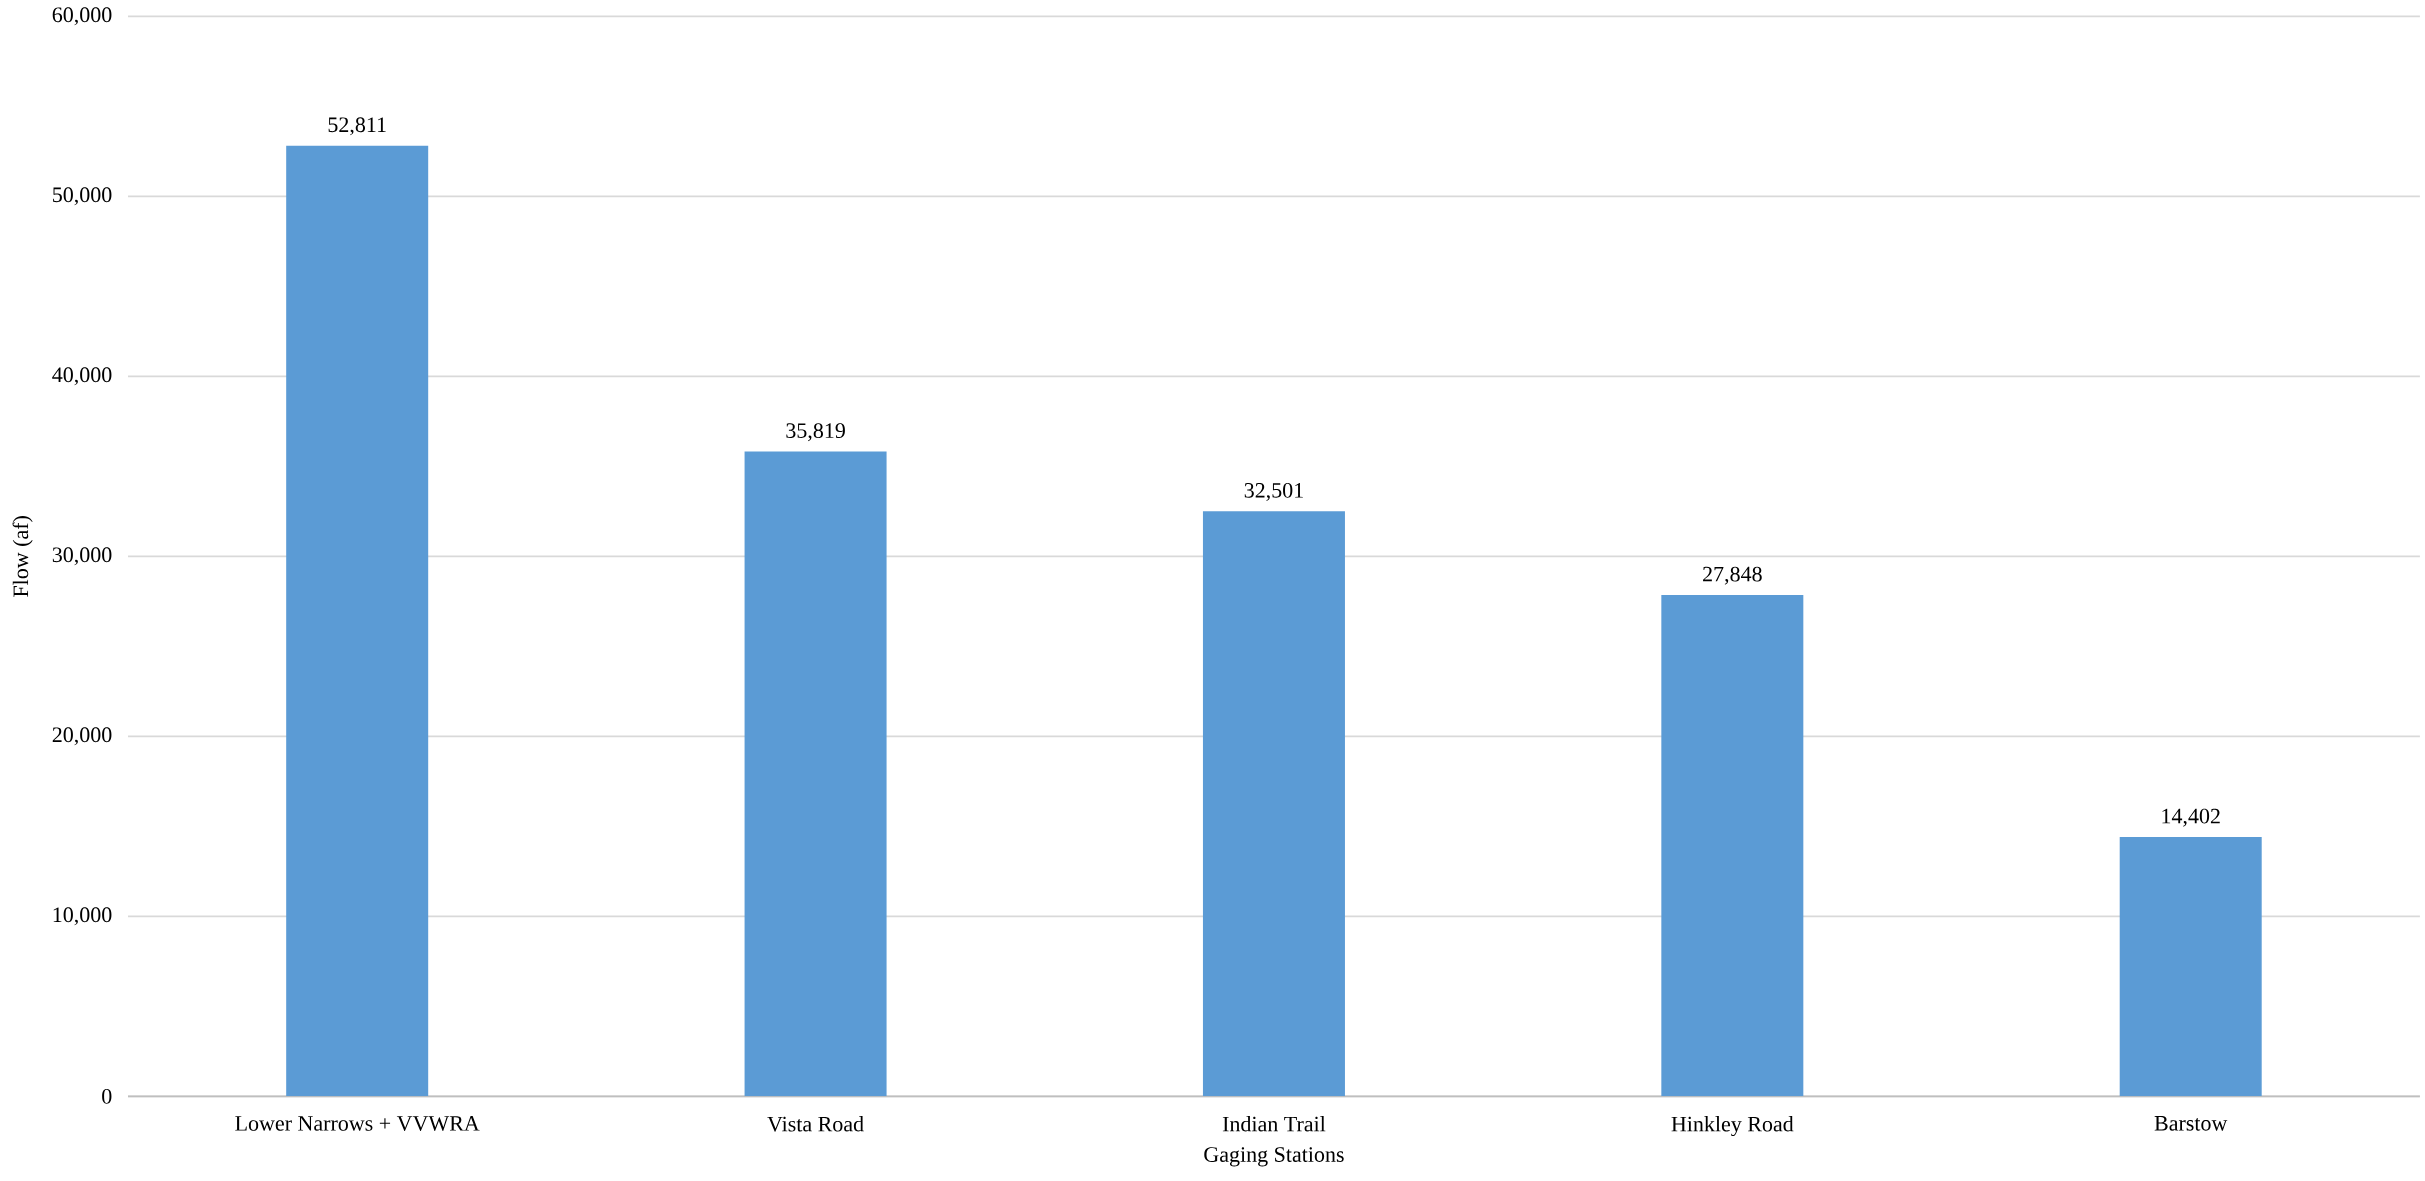  Describe the element at coordinates (2191, 817) in the screenshot. I see `data-label: 14,402` at that location.